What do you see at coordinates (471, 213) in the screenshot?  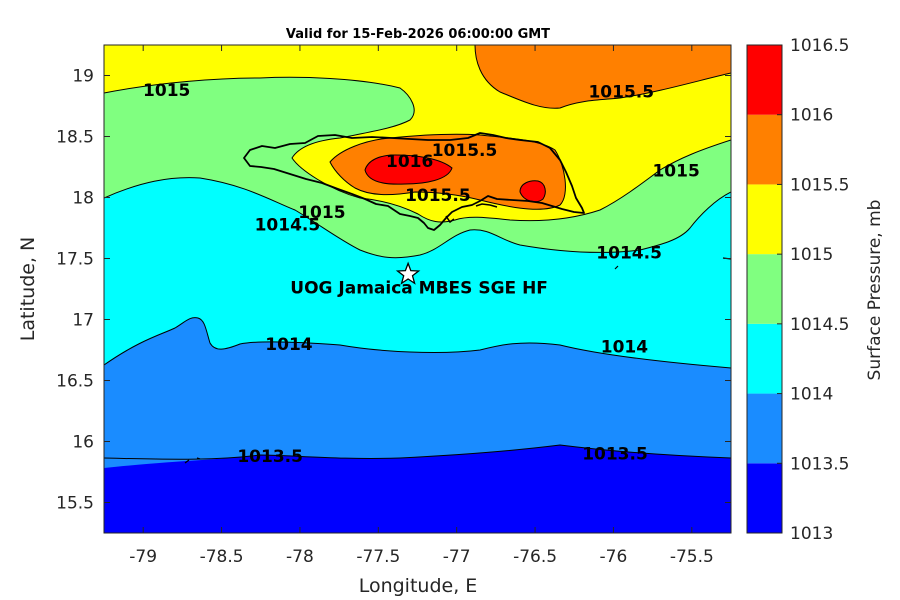 I see `jamaica-inlet` at bounding box center [471, 213].